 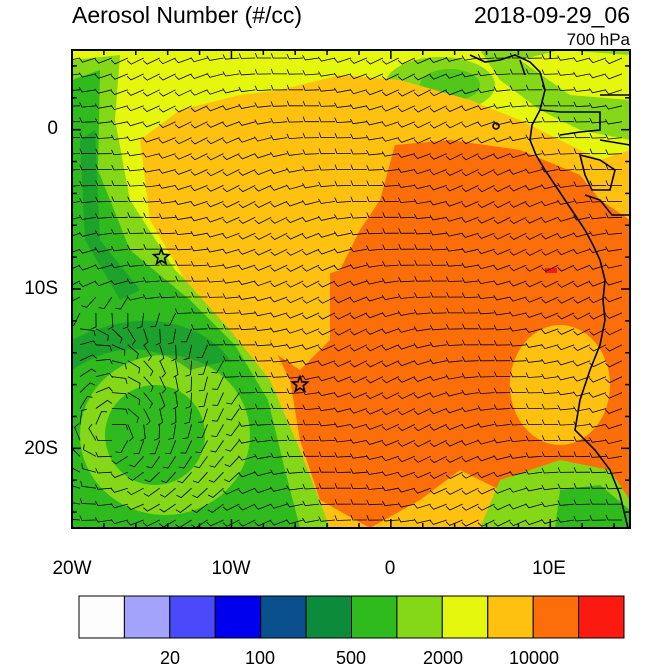 What do you see at coordinates (351, 658) in the screenshot?
I see `colorbar-label-500: 500` at bounding box center [351, 658].